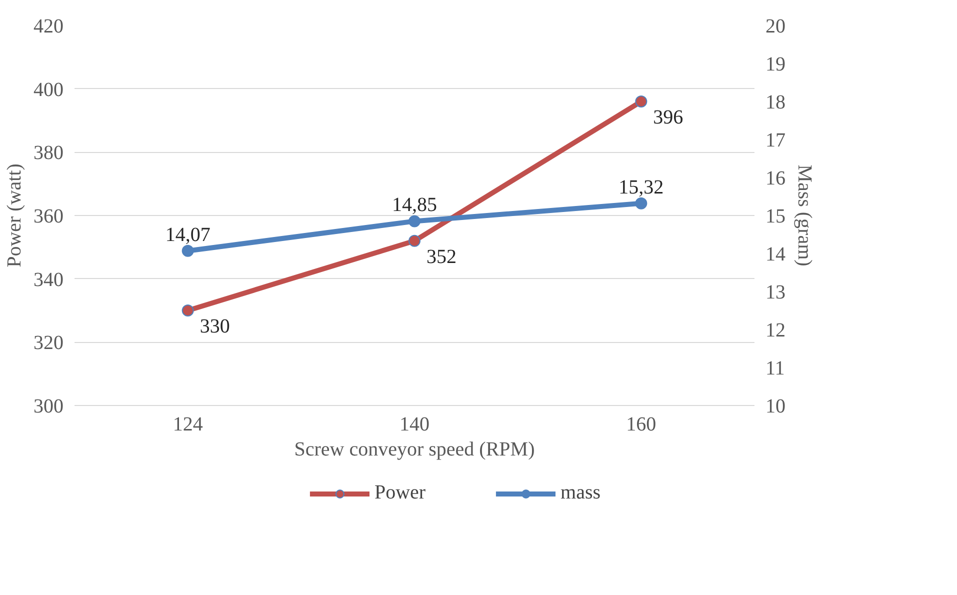 The image size is (957, 595). I want to click on x-tick-label: 124, so click(187, 425).